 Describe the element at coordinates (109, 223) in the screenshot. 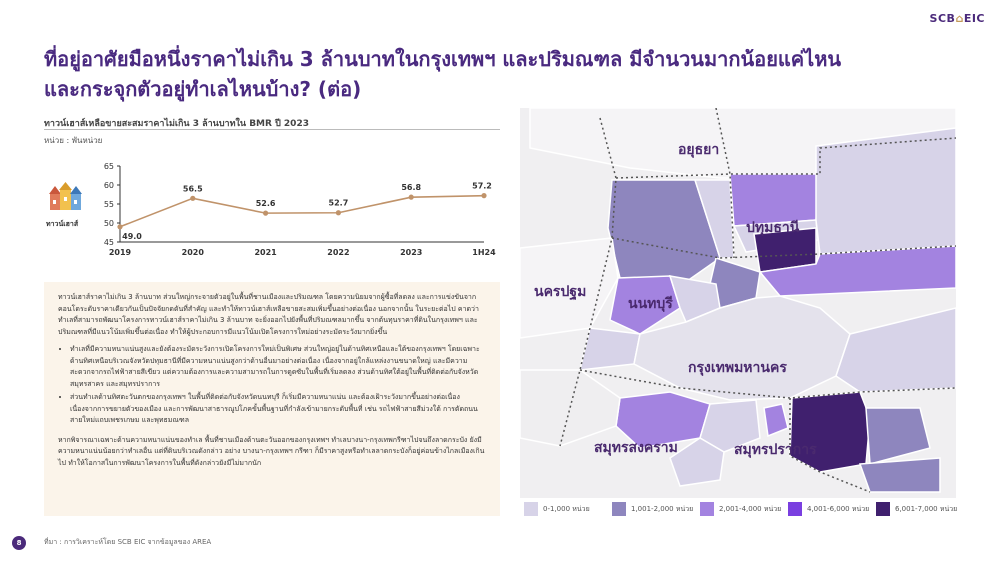

I see `y-tick-label: 50` at that location.